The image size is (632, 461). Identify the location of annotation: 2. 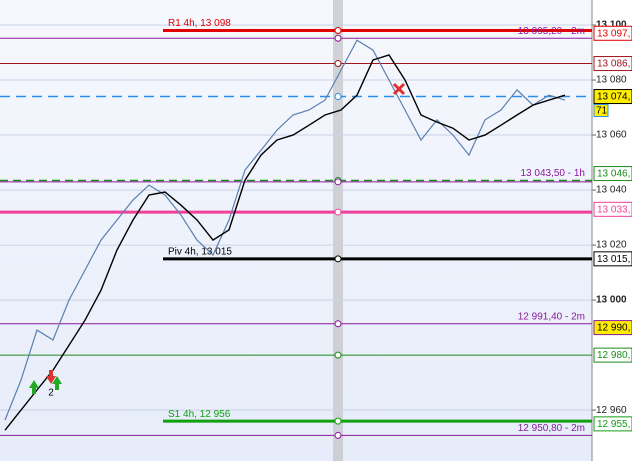
(51, 393).